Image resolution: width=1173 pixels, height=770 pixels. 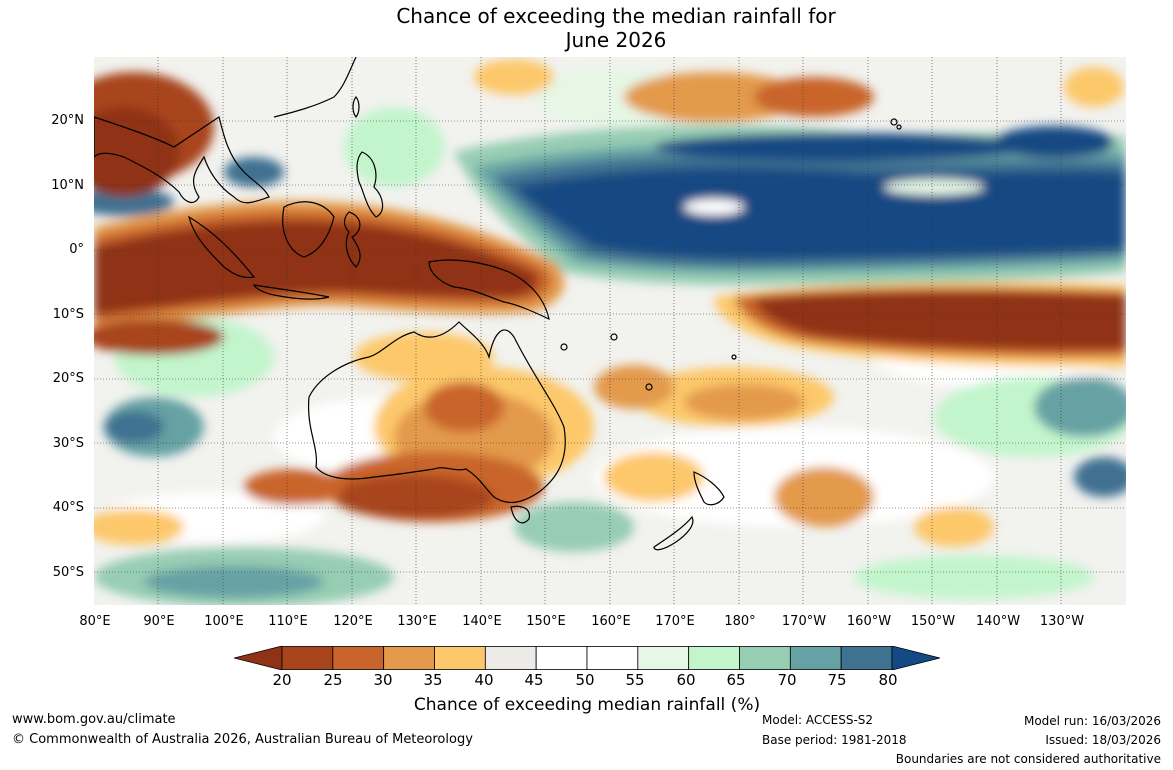 What do you see at coordinates (686, 680) in the screenshot?
I see `colorbar-tick: 60` at bounding box center [686, 680].